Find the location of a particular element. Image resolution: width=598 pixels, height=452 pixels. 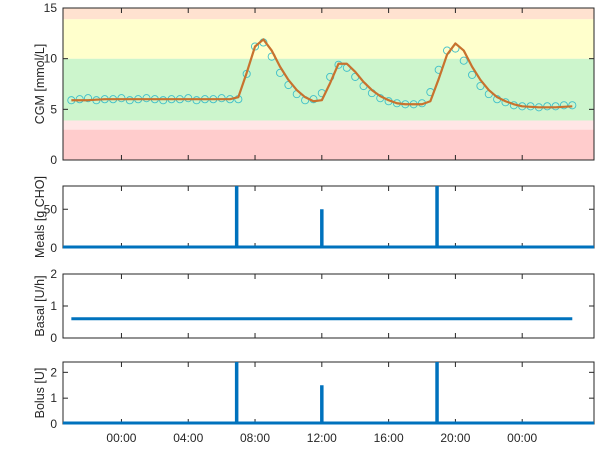

y-tick-label: 15 is located at coordinates (51, 8).